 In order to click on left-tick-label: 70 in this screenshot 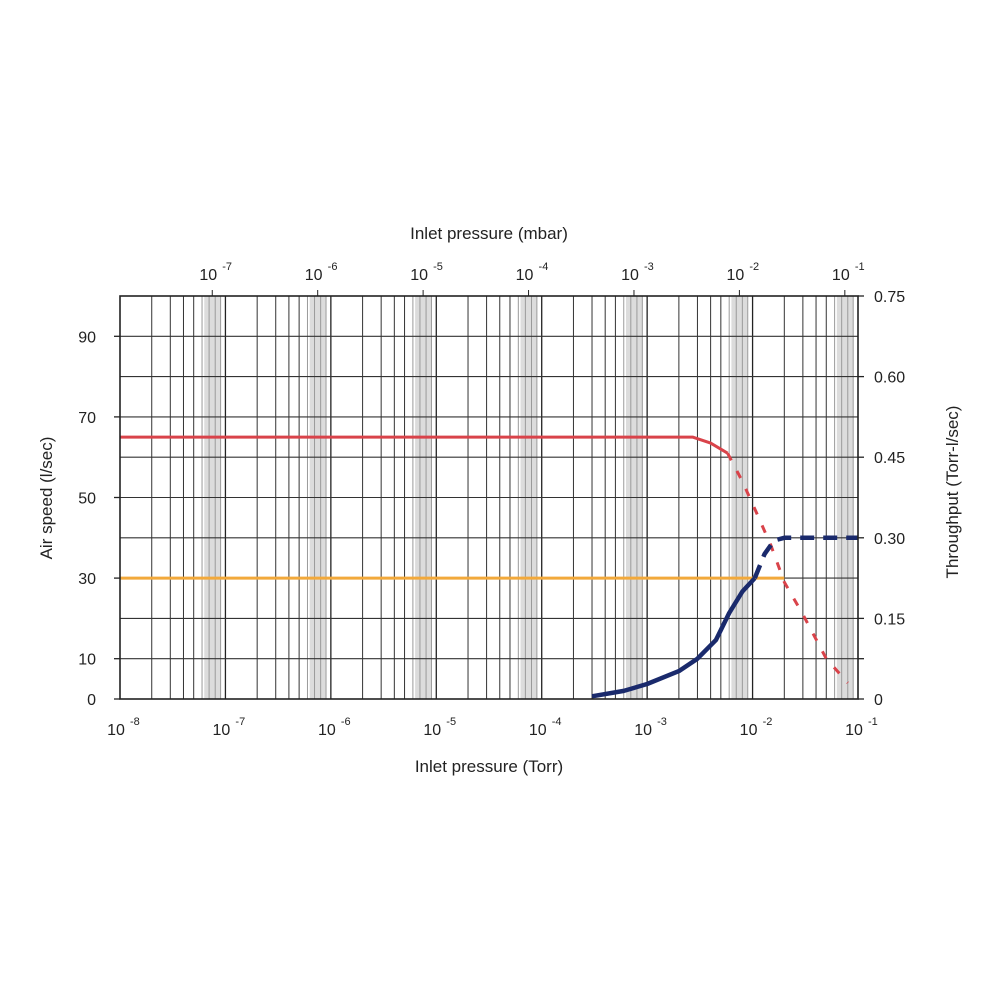, I will do `click(87, 418)`.